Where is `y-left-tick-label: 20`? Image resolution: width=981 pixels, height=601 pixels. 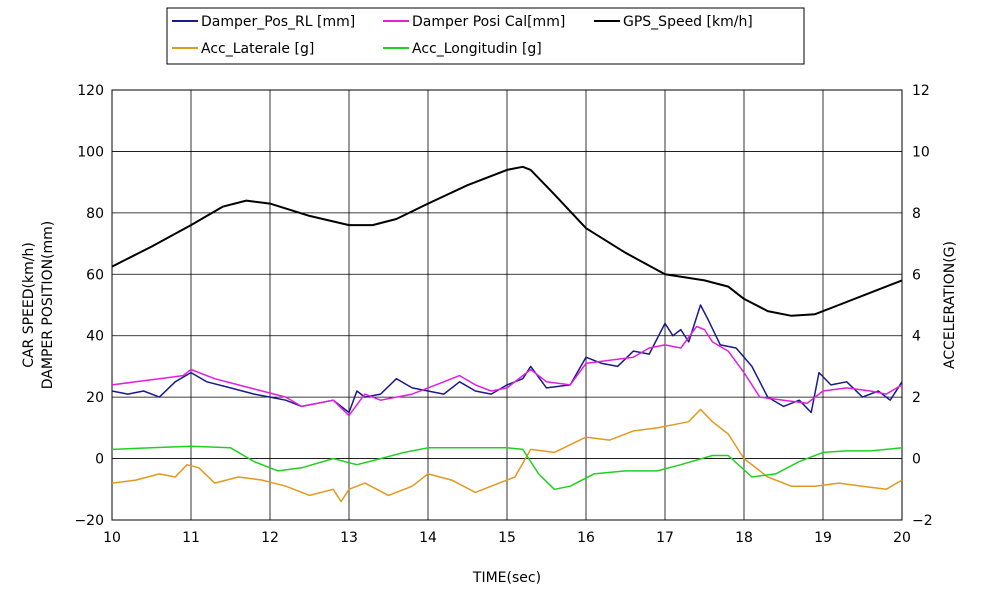
y-left-tick-label: 20 is located at coordinates (95, 398).